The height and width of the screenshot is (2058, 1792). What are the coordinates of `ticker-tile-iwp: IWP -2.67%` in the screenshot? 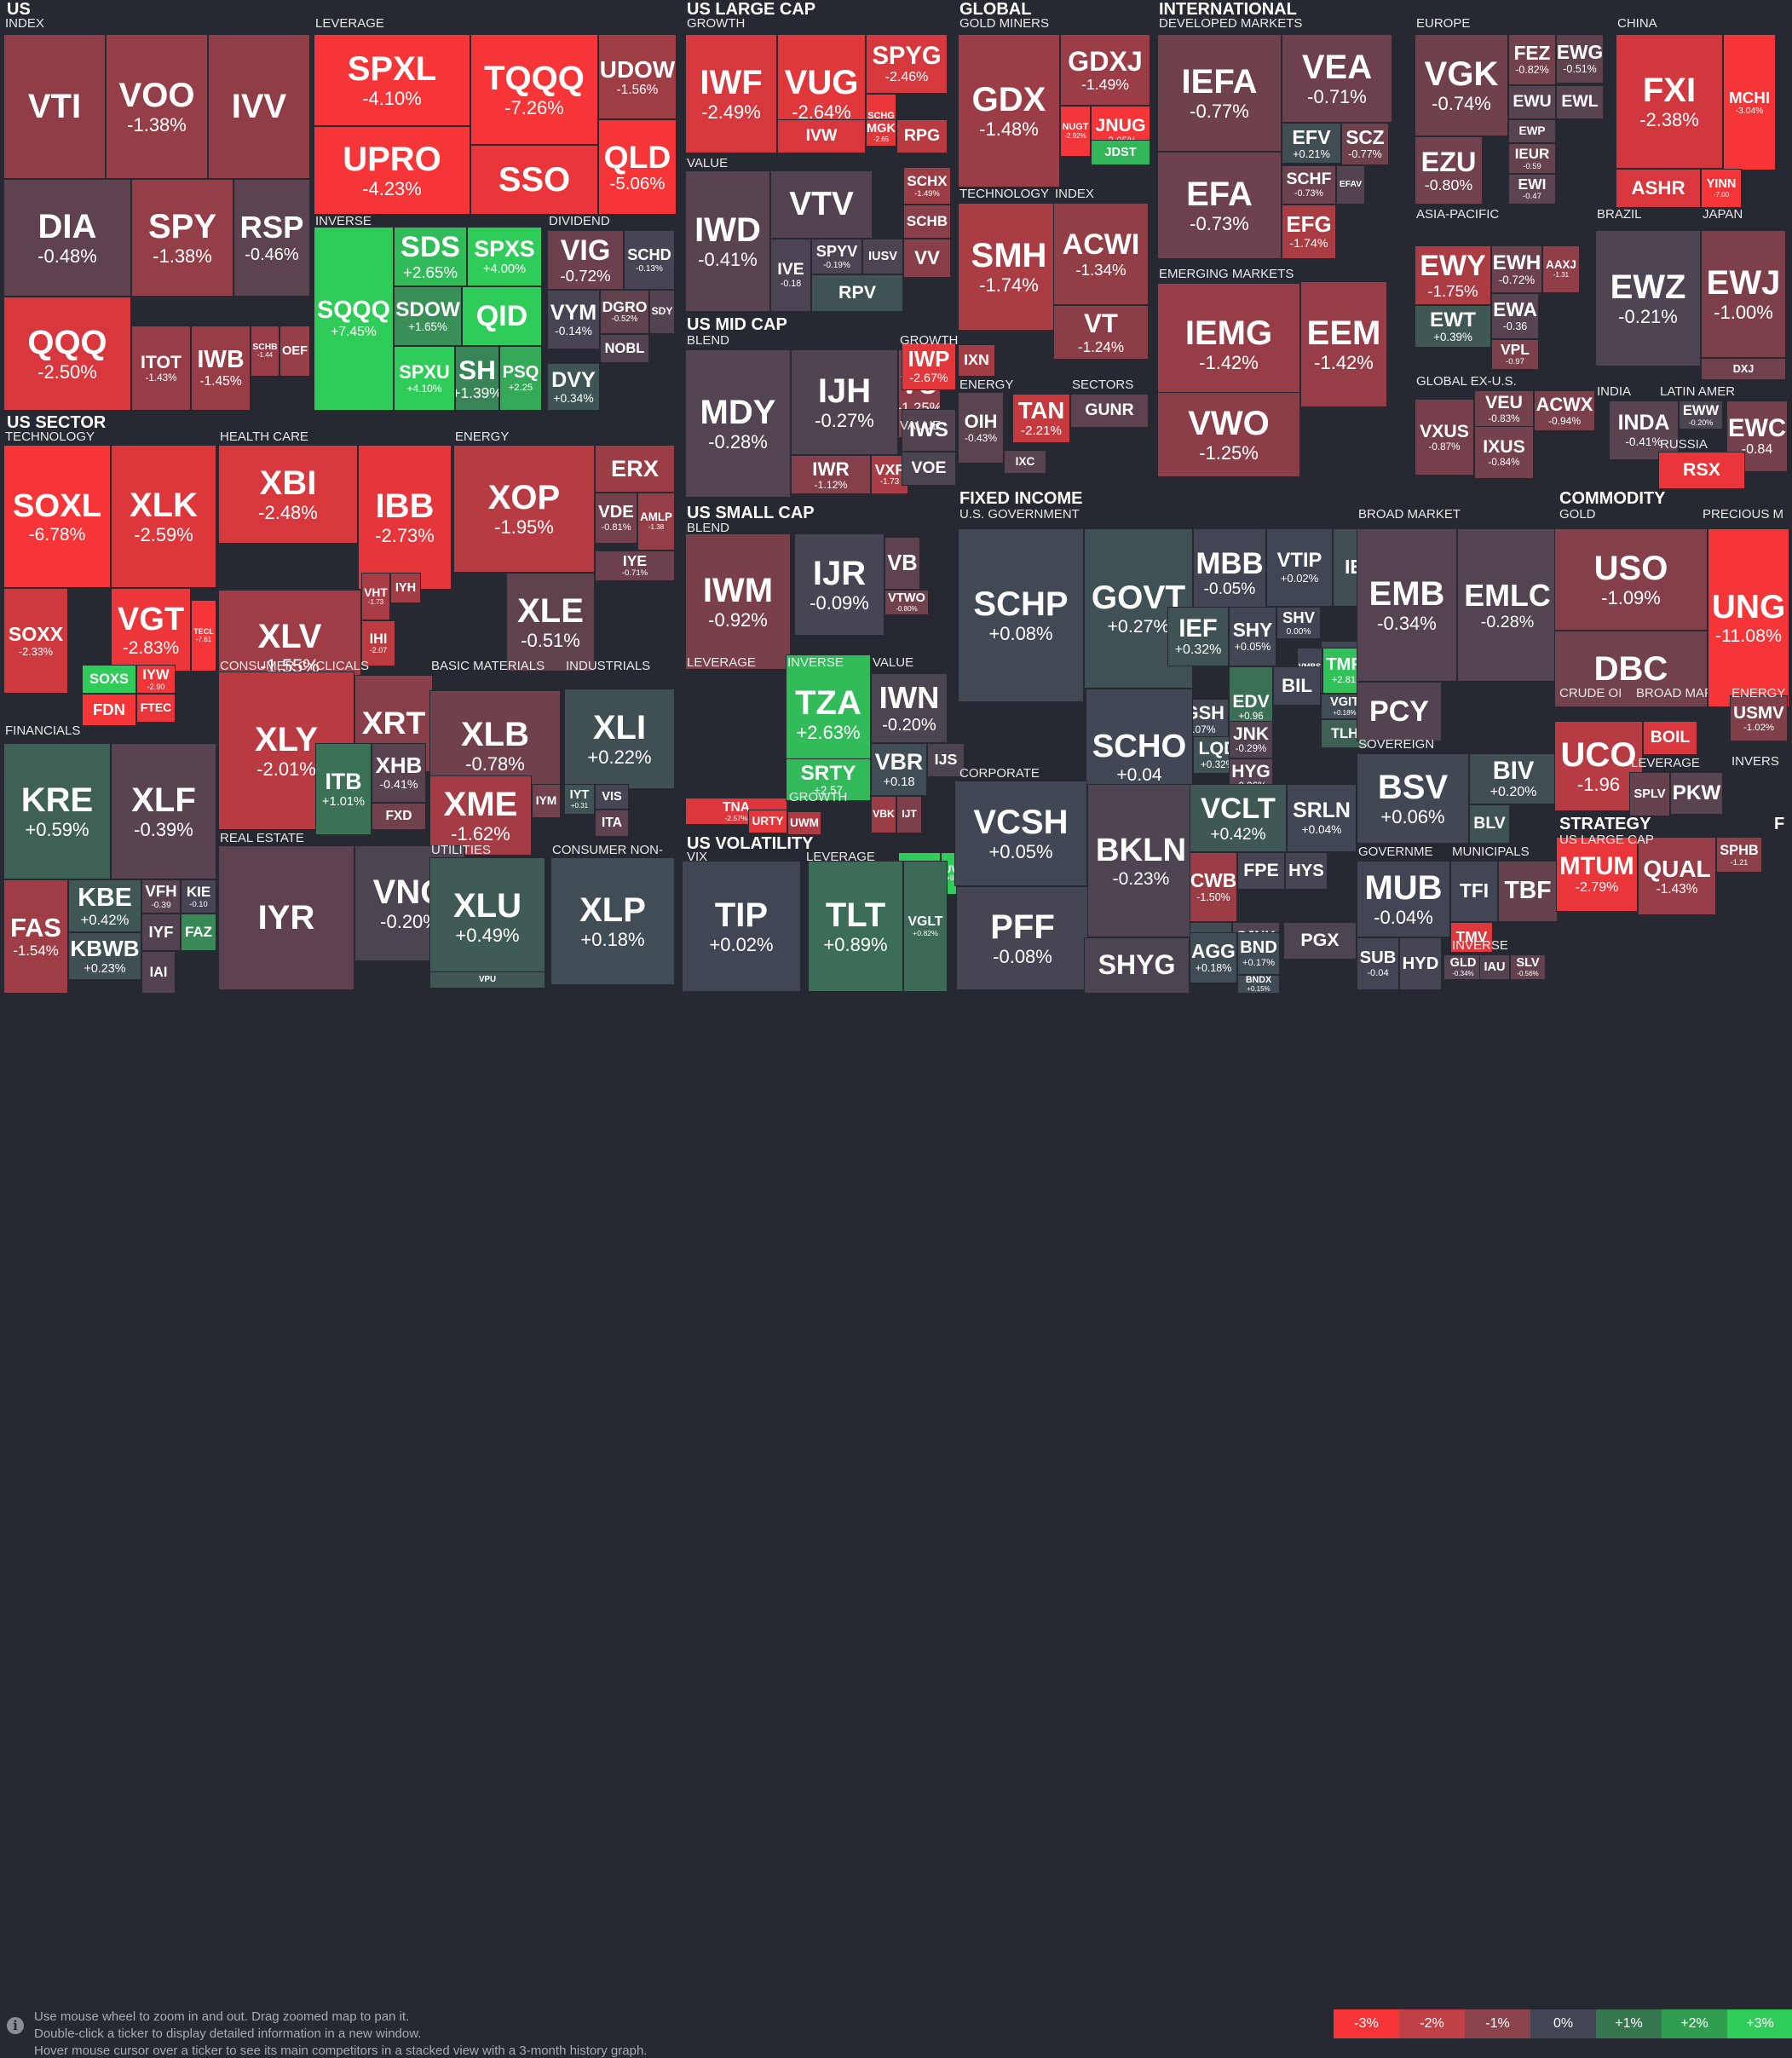 It's located at (929, 366).